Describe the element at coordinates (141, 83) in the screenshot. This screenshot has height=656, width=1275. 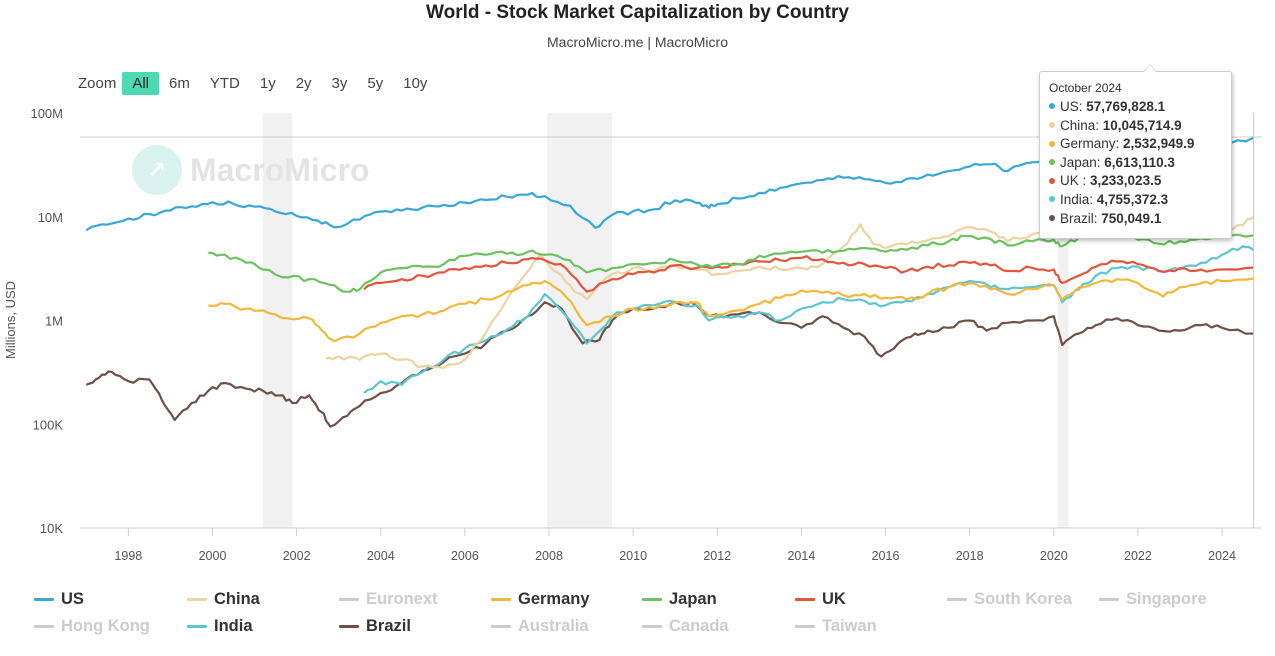
I see `zoom-button-all: All` at that location.